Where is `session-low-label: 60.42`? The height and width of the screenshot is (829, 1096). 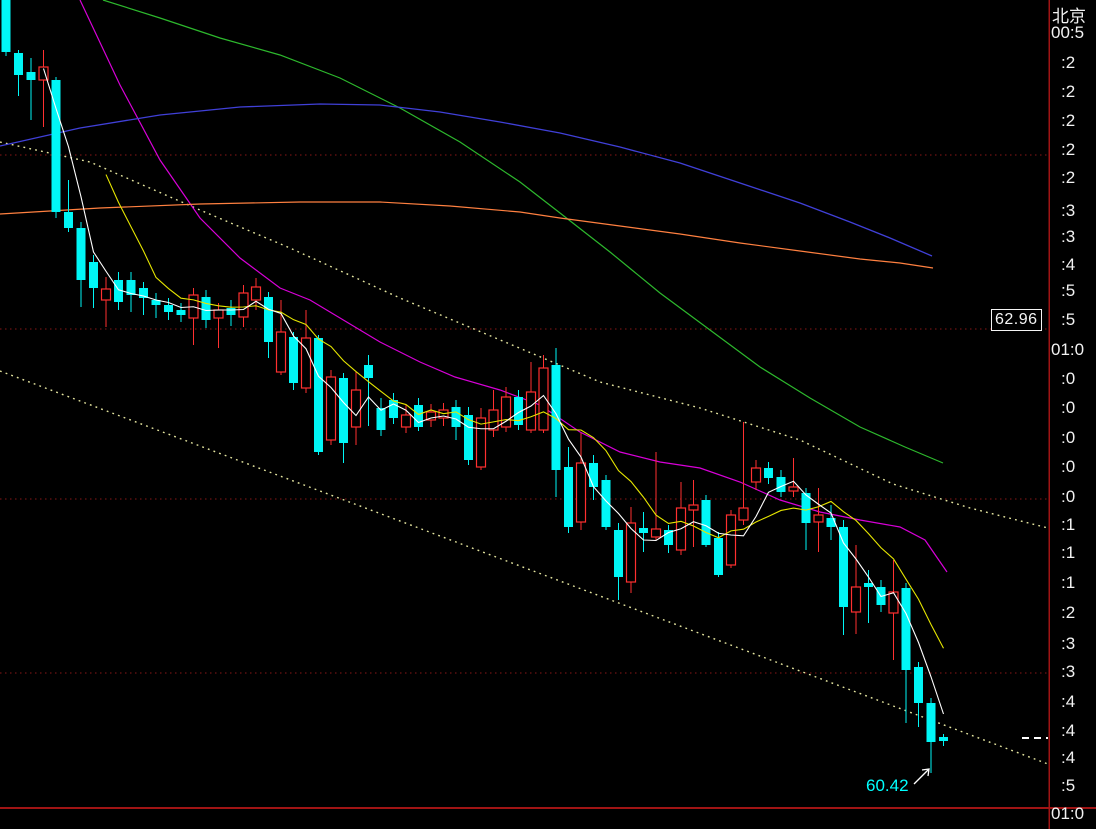
session-low-label: 60.42 is located at coordinates (887, 785).